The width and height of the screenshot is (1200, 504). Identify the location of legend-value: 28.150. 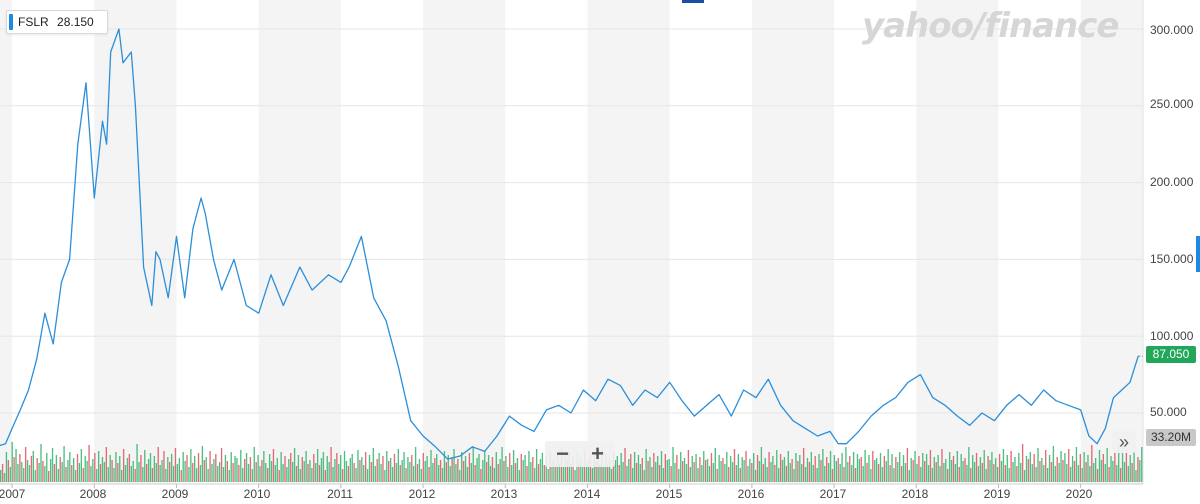
(75, 22).